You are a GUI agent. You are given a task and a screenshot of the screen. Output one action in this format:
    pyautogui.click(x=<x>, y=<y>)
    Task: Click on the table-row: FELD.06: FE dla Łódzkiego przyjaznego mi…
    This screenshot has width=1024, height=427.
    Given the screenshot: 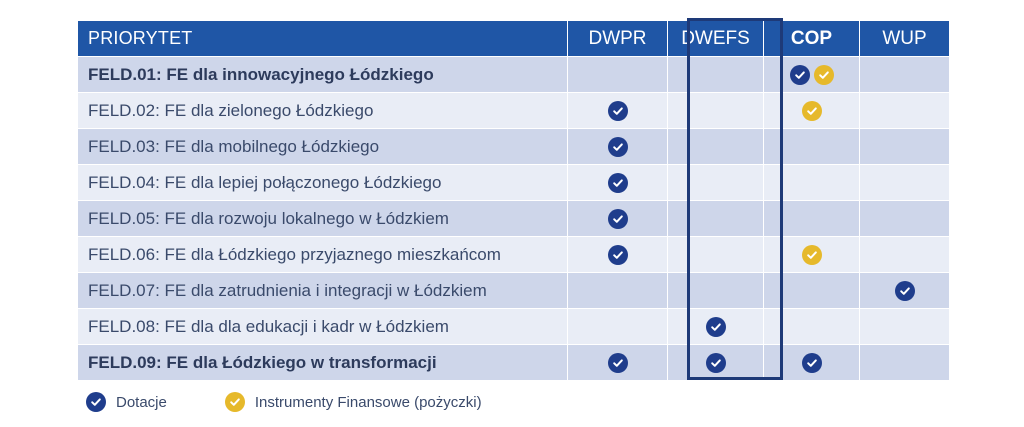 What is the action you would take?
    pyautogui.click(x=513, y=255)
    